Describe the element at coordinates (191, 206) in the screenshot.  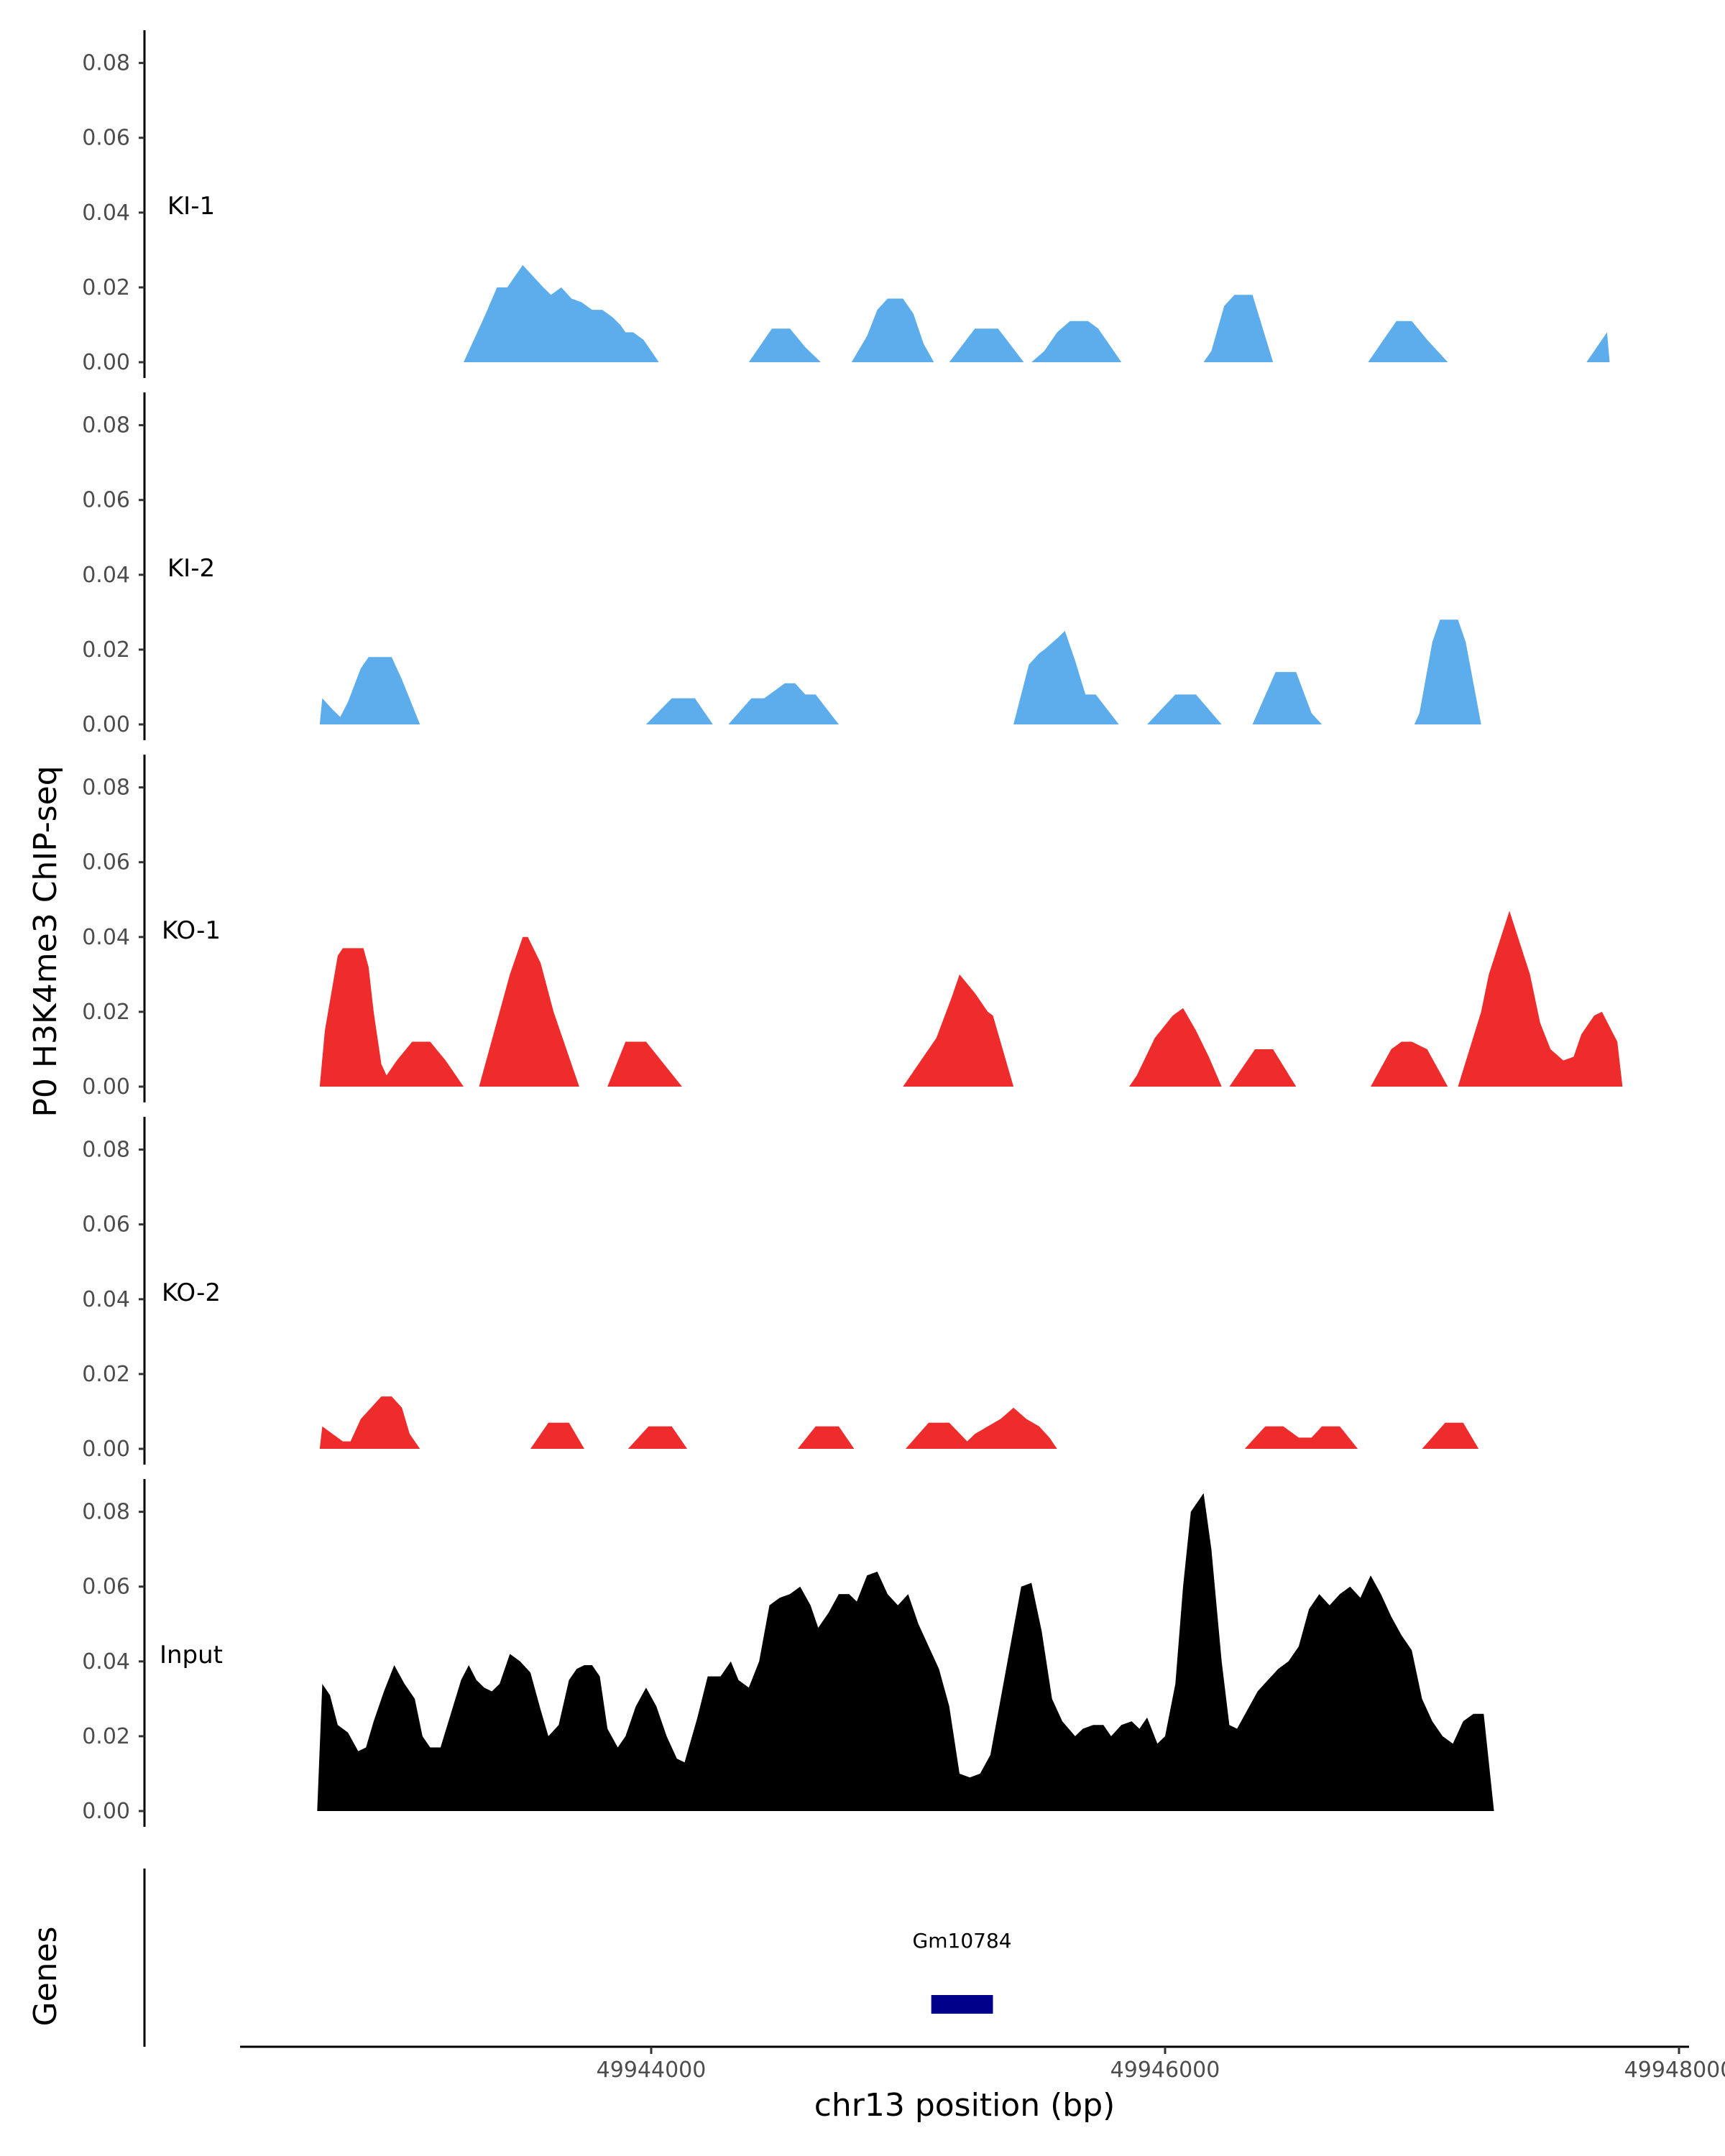
I see `track-label: KI-1` at that location.